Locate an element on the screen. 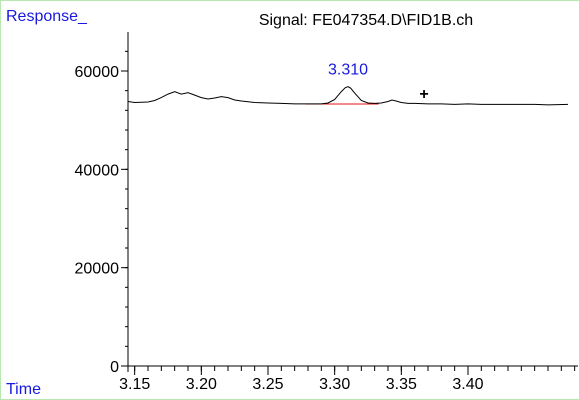 The height and width of the screenshot is (400, 580). x-tick-label: 3.30 is located at coordinates (334, 384).